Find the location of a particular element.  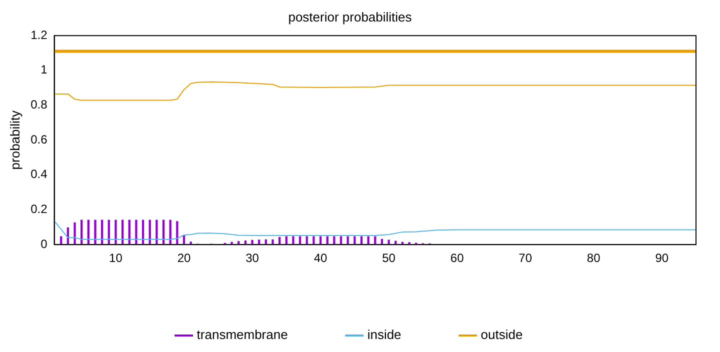

legend-label: outside is located at coordinates (501, 334).